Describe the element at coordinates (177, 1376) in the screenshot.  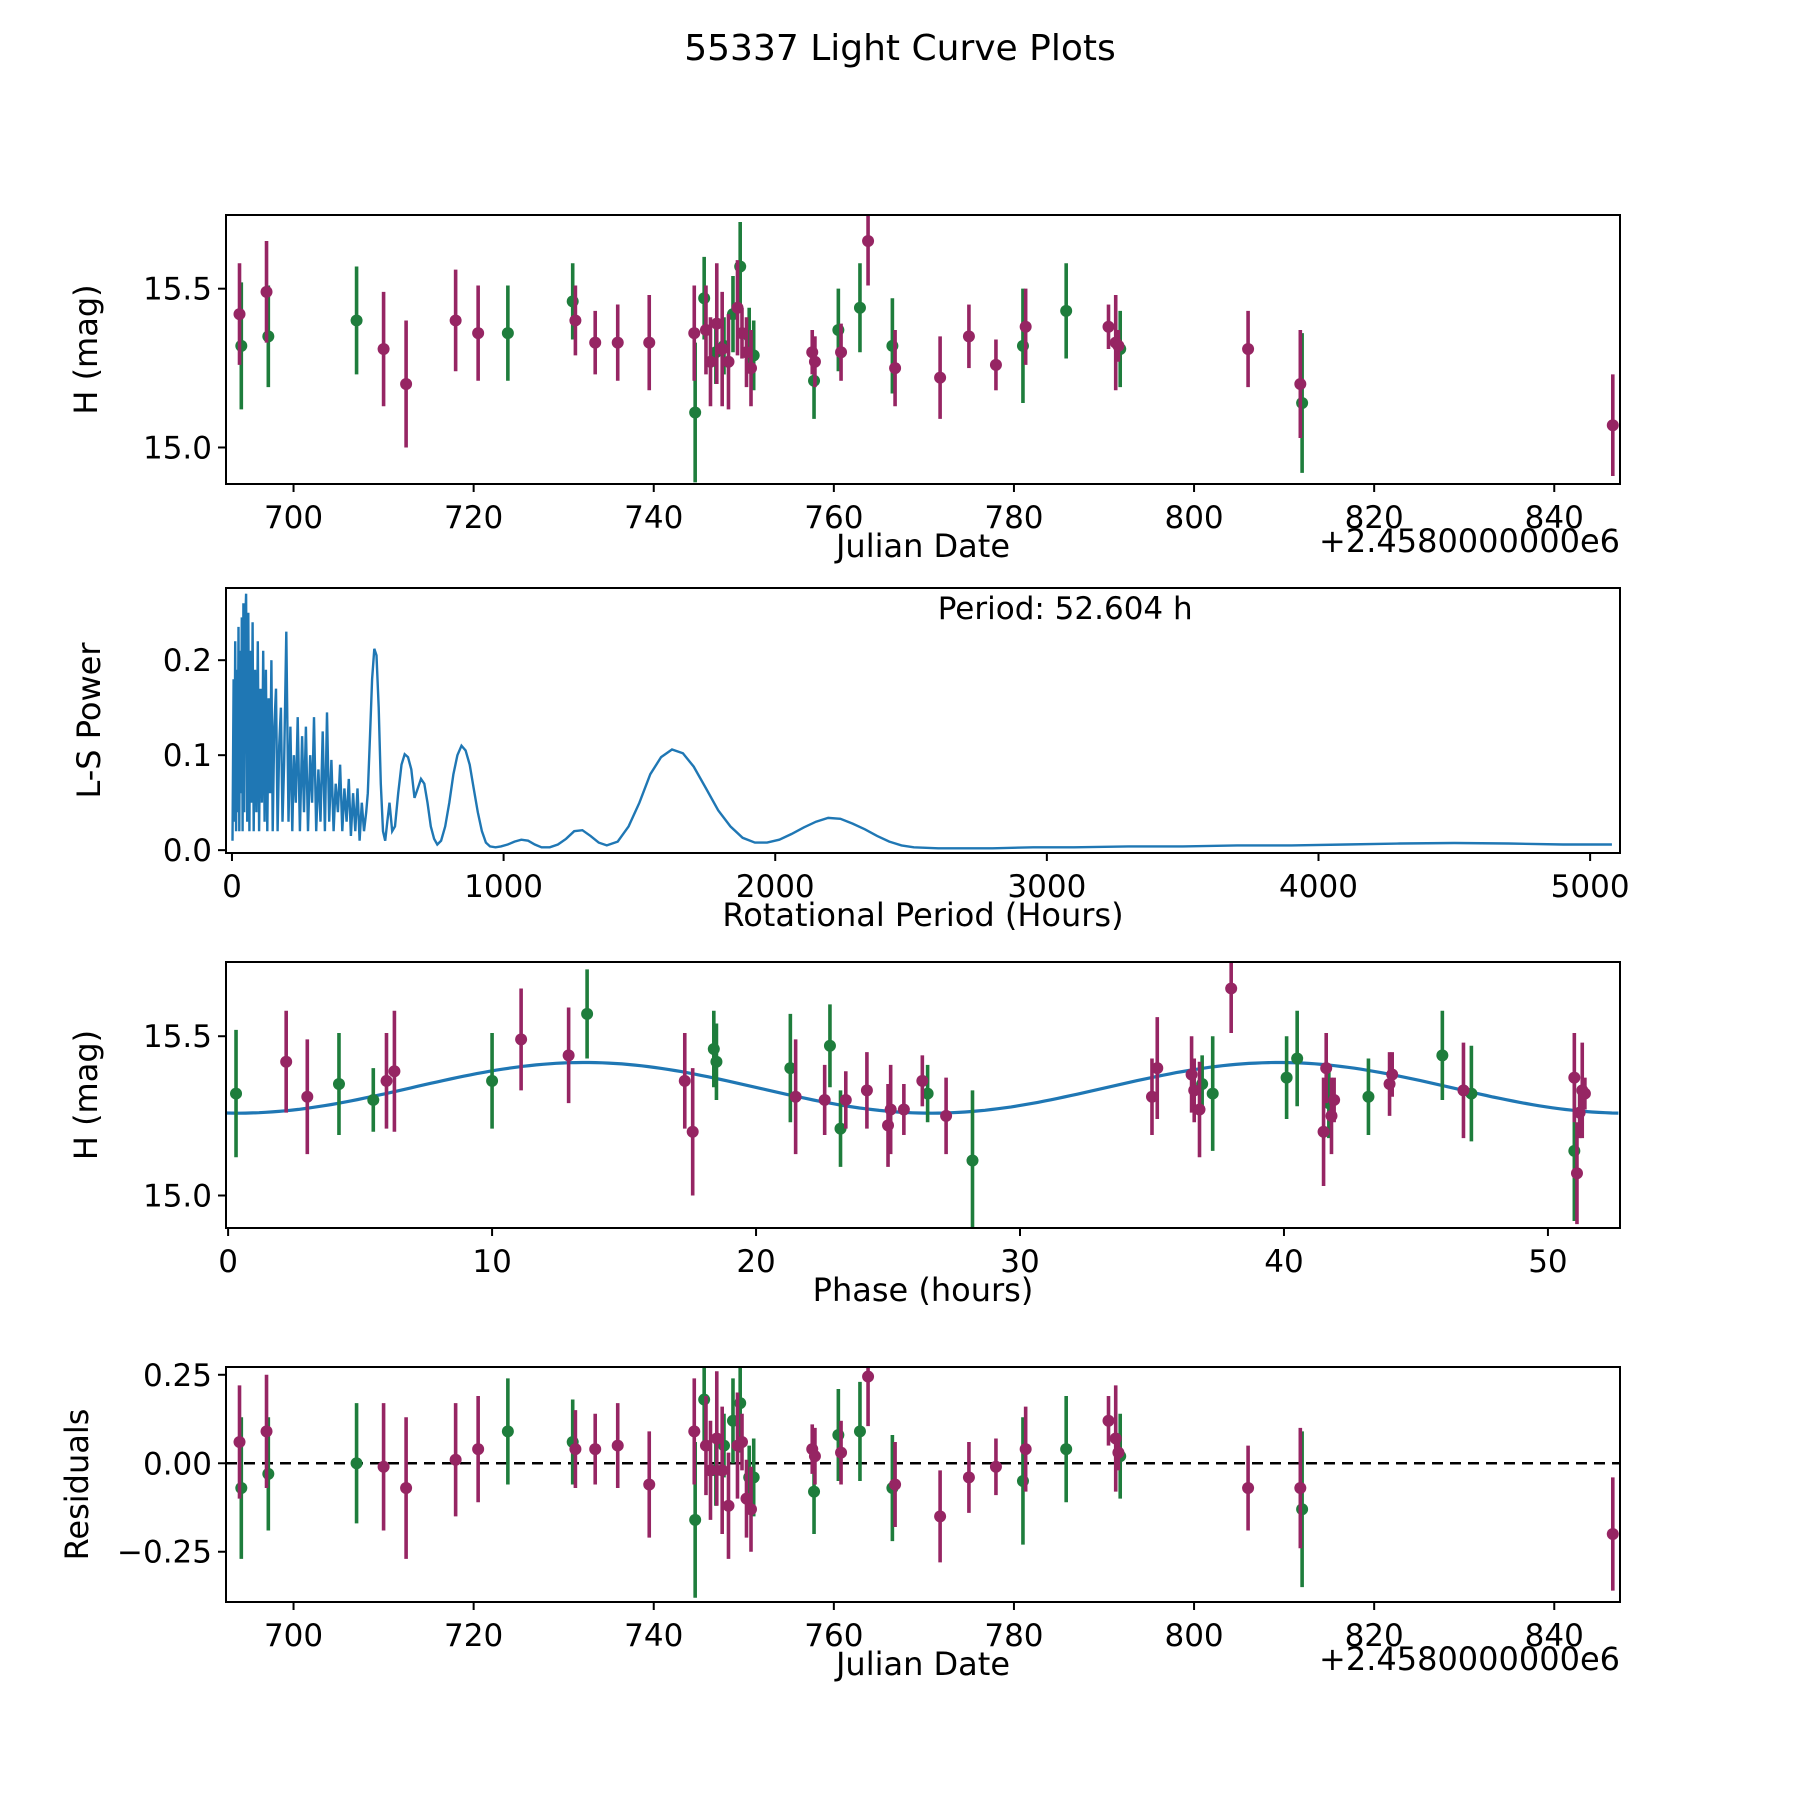
I see `svg-text: 0.25` at that location.